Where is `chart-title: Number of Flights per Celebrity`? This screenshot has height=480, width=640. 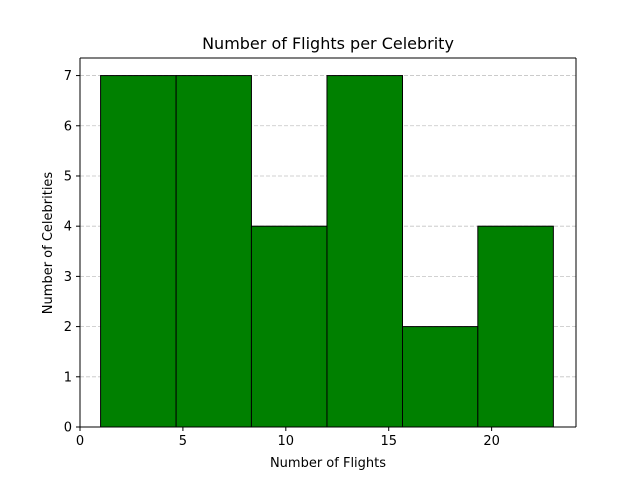 chart-title: Number of Flights per Celebrity is located at coordinates (328, 43).